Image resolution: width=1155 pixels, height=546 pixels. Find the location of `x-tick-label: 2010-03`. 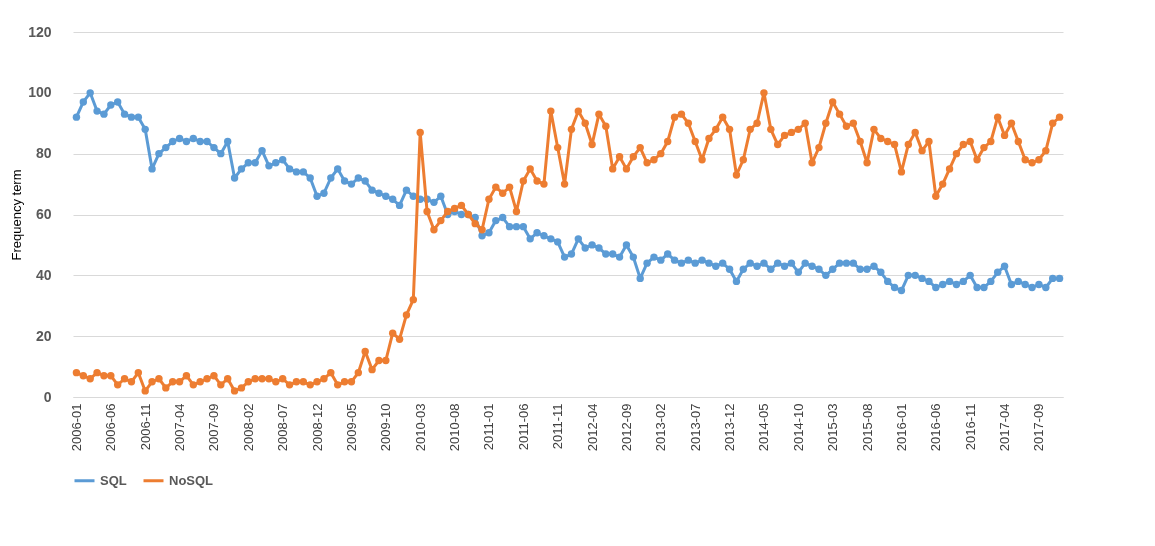

x-tick-label: 2010-03 is located at coordinates (420, 427).